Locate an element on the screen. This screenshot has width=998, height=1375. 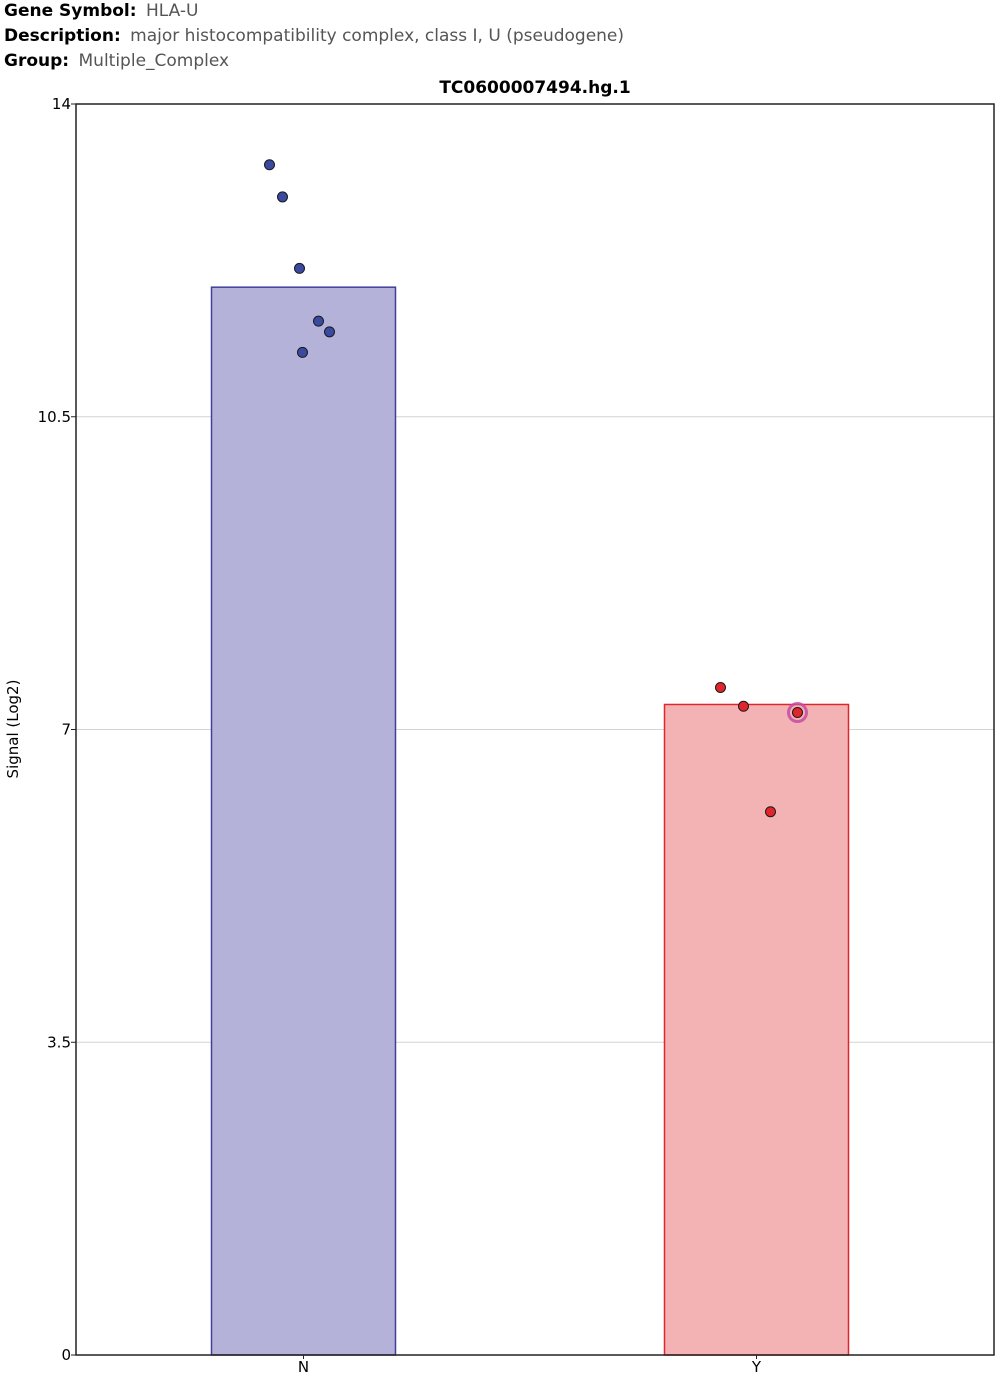
group-key: Group: is located at coordinates (37, 61).